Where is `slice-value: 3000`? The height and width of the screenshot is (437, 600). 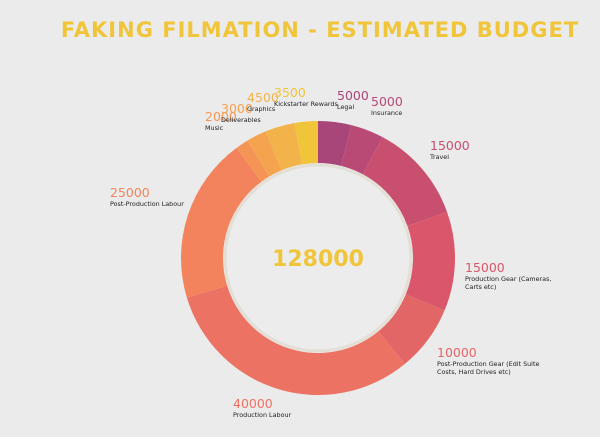 slice-value: 3000 is located at coordinates (237, 108).